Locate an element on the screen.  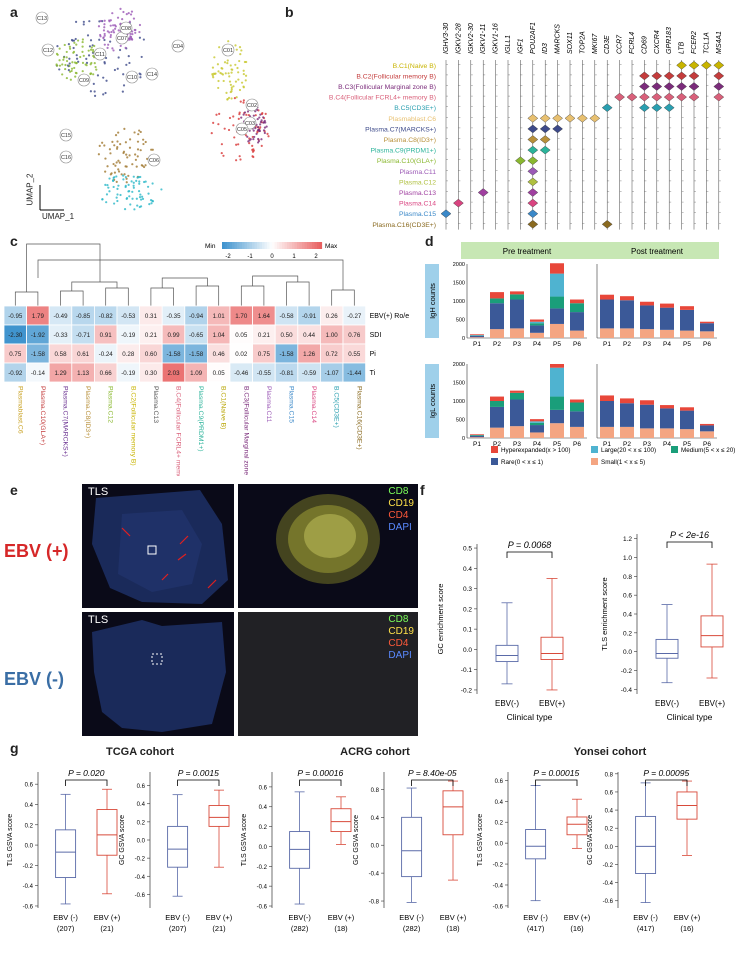
heatmap-value: -0.24 is located at coordinates (106, 354).